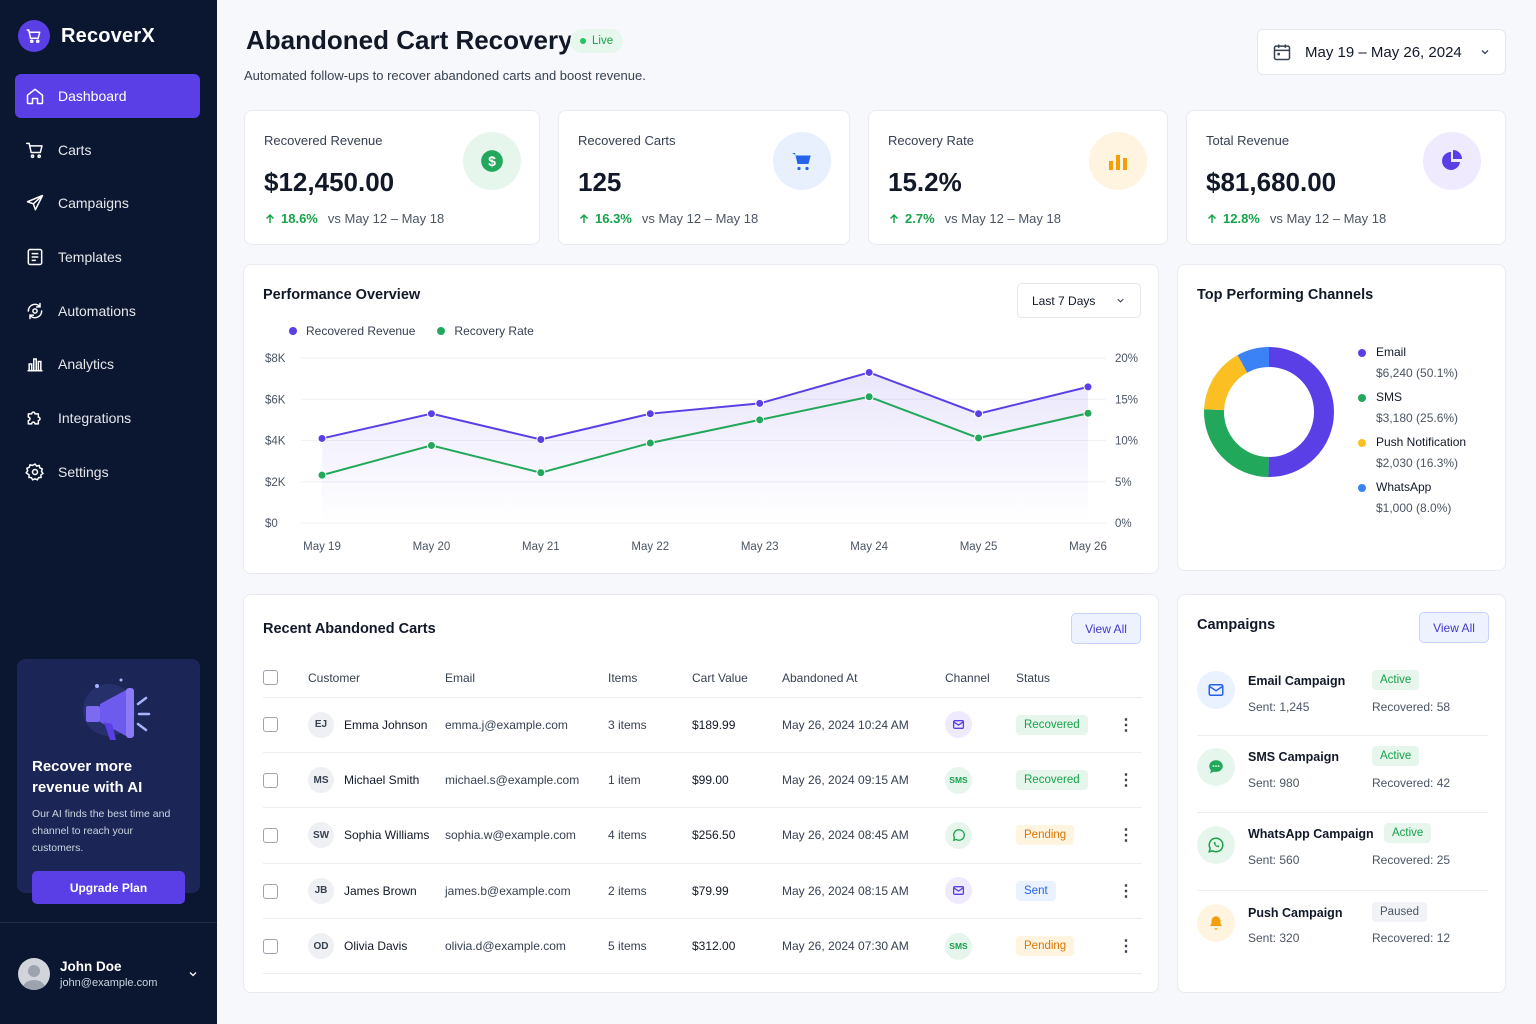 The width and height of the screenshot is (1536, 1024). Describe the element at coordinates (109, 982) in the screenshot. I see `user-email: john@example.com` at that location.